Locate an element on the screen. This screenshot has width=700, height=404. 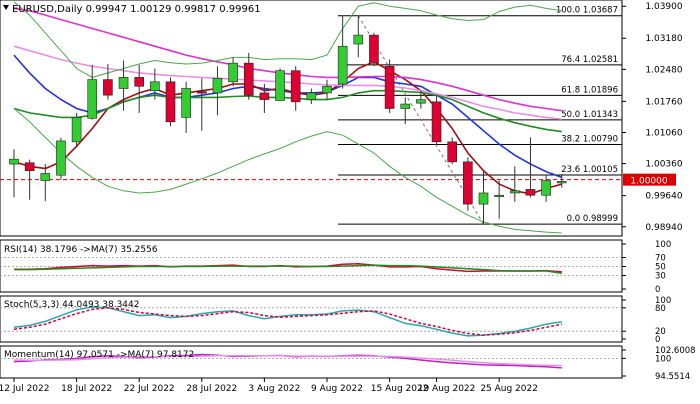
rsi-tick-label: 100 is located at coordinates (663, 245).